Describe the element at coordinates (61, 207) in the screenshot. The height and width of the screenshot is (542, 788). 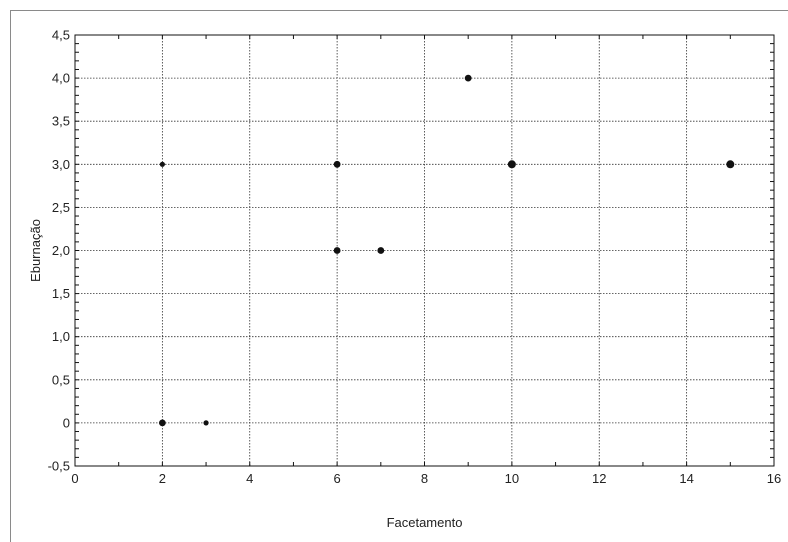
I see `y-tick-label: 2,5` at that location.